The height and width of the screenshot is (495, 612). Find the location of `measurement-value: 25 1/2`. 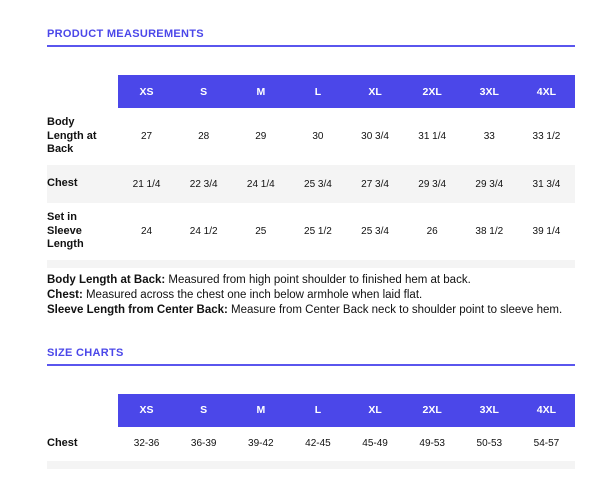

measurement-value: 25 1/2 is located at coordinates (318, 231).